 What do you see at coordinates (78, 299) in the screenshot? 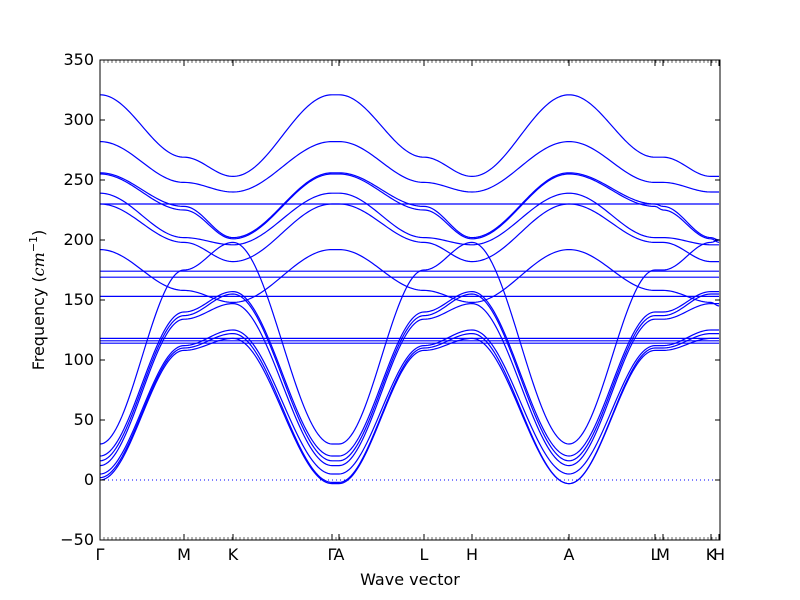
I see `y-tick-label: 150` at bounding box center [78, 299].